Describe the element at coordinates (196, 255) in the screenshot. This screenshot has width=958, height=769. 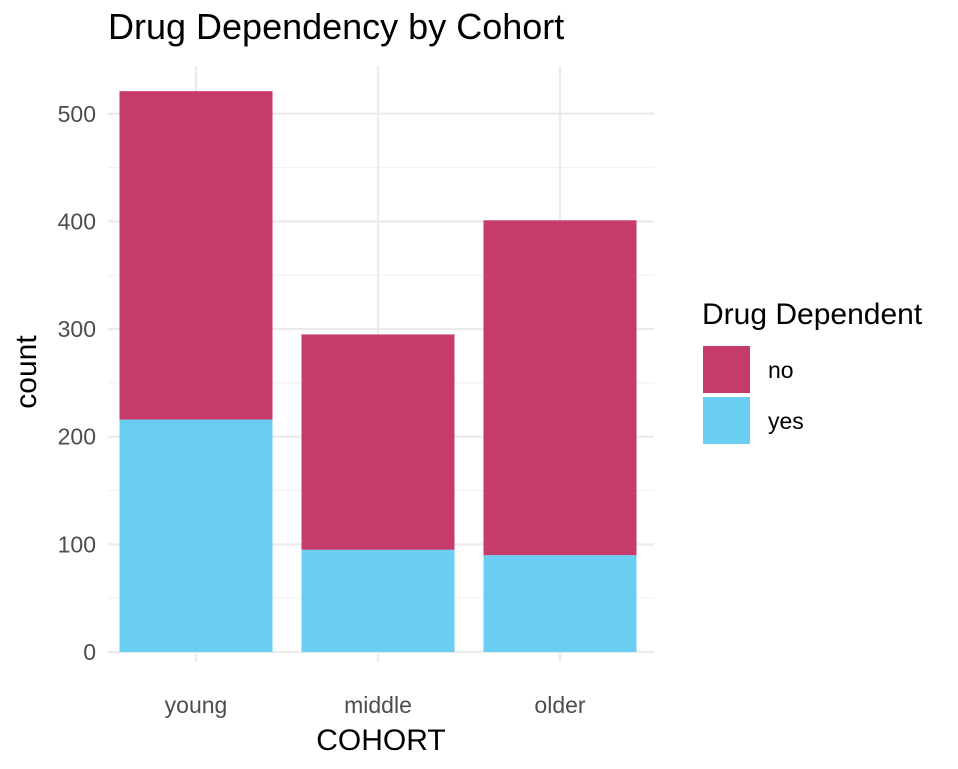
I see `bar-young-no` at that location.